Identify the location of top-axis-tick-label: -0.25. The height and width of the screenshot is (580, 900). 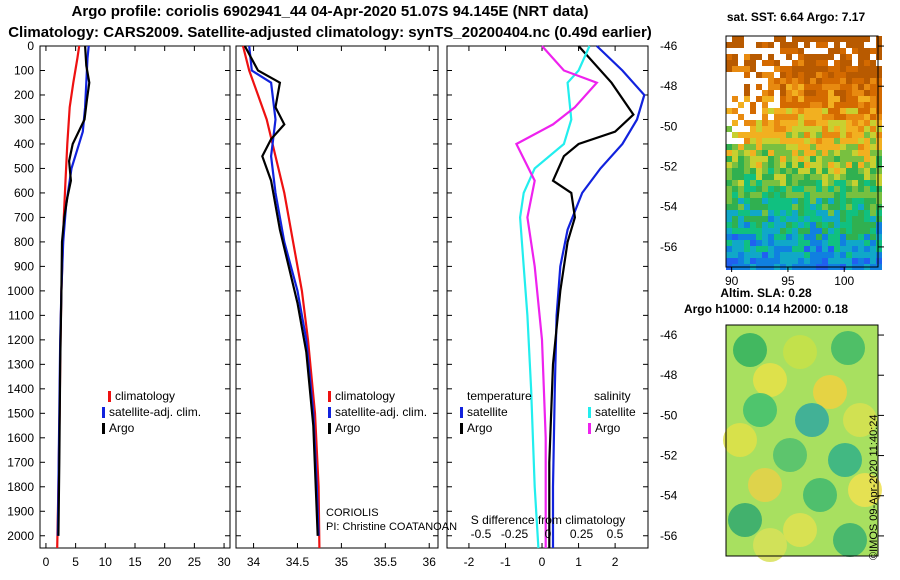
(515, 534).